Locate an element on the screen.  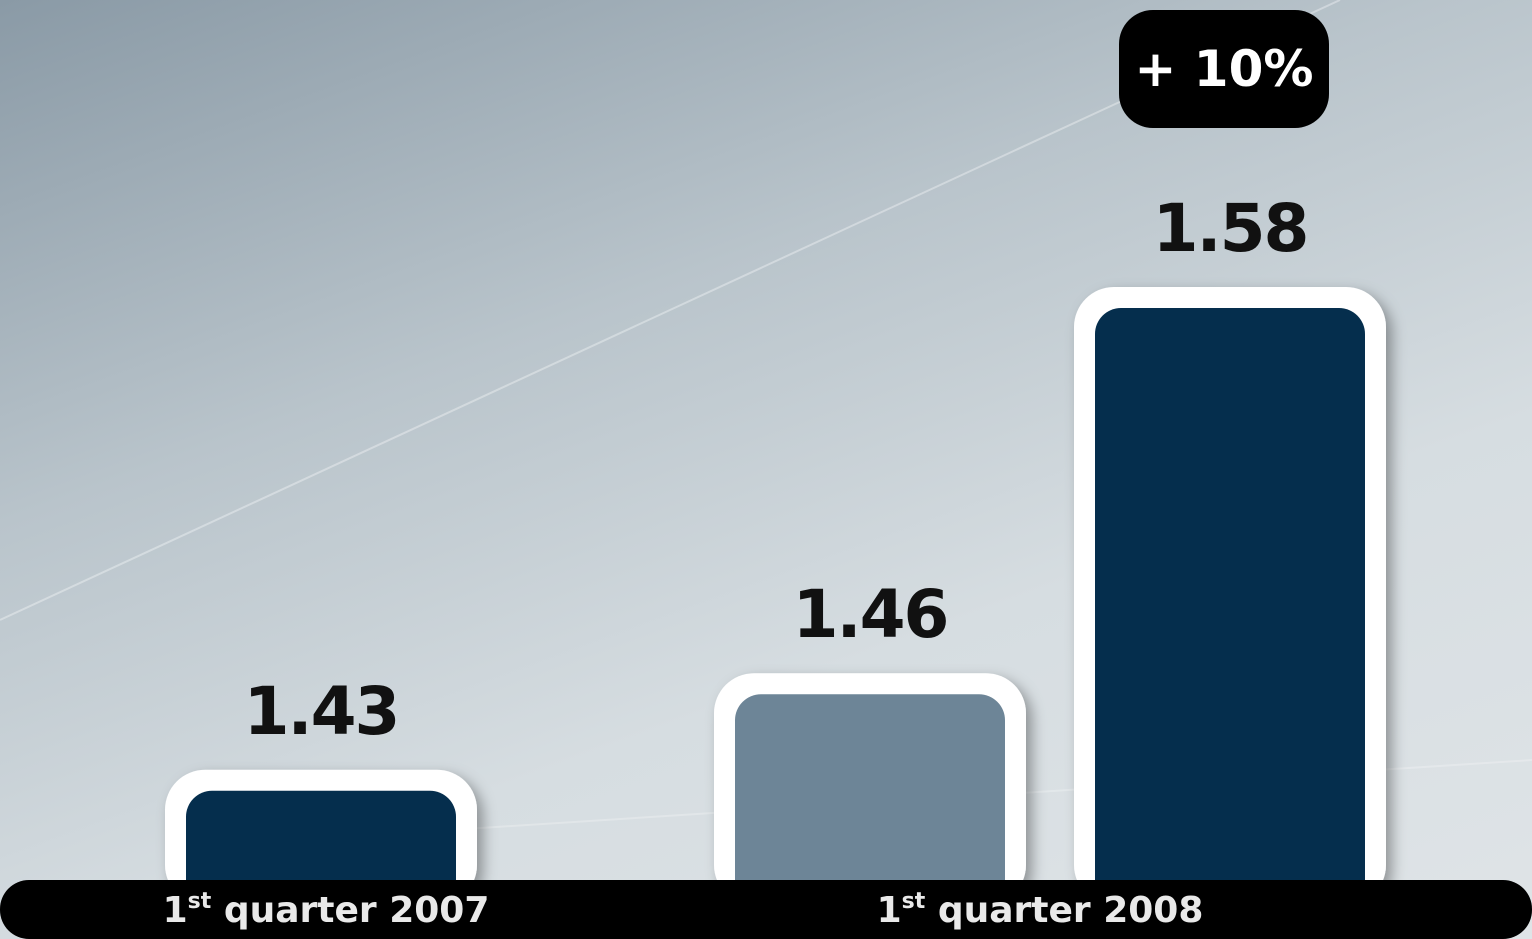
x-axis-category-label: 1st quarter 2008 is located at coordinates (1040, 910).